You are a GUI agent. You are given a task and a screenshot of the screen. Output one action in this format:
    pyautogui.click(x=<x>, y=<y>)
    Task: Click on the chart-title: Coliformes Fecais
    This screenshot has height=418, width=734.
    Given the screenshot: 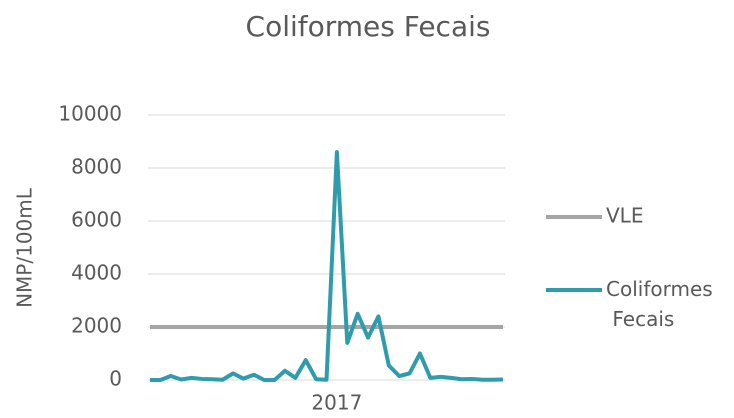 What is the action you would take?
    pyautogui.click(x=368, y=26)
    